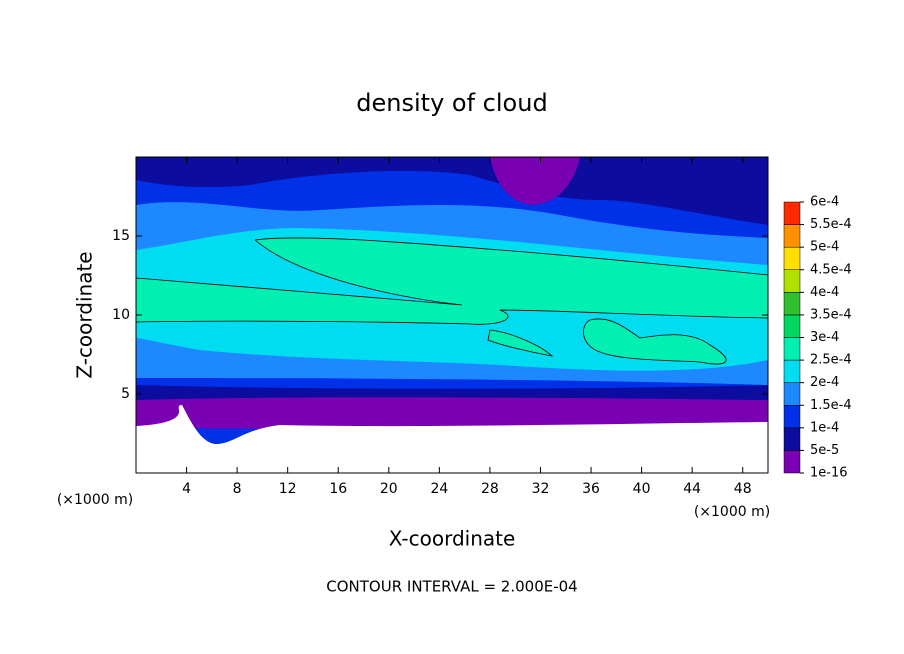 The height and width of the screenshot is (654, 904). What do you see at coordinates (451, 103) in the screenshot?
I see `chart-title: density of cloud` at bounding box center [451, 103].